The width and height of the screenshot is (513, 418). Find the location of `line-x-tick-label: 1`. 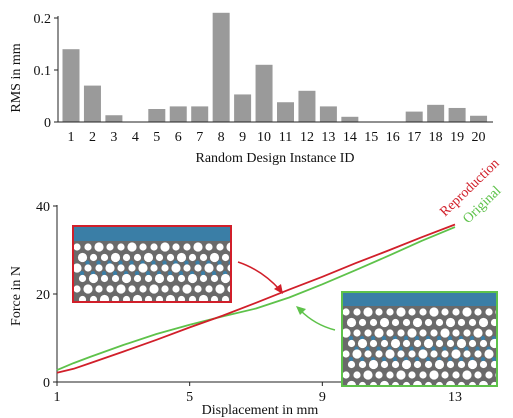

line-x-tick-label: 1 is located at coordinates (57, 397).